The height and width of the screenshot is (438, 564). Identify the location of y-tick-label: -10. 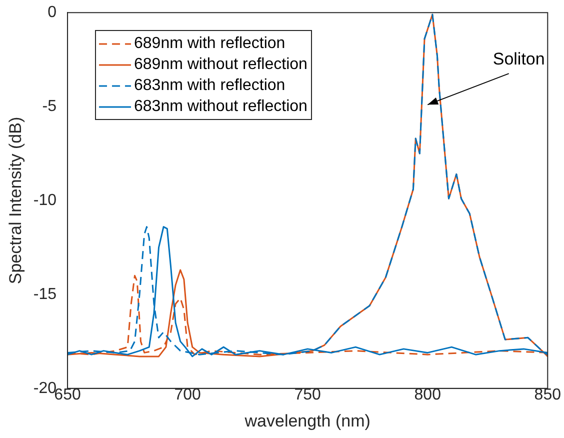
(45, 200).